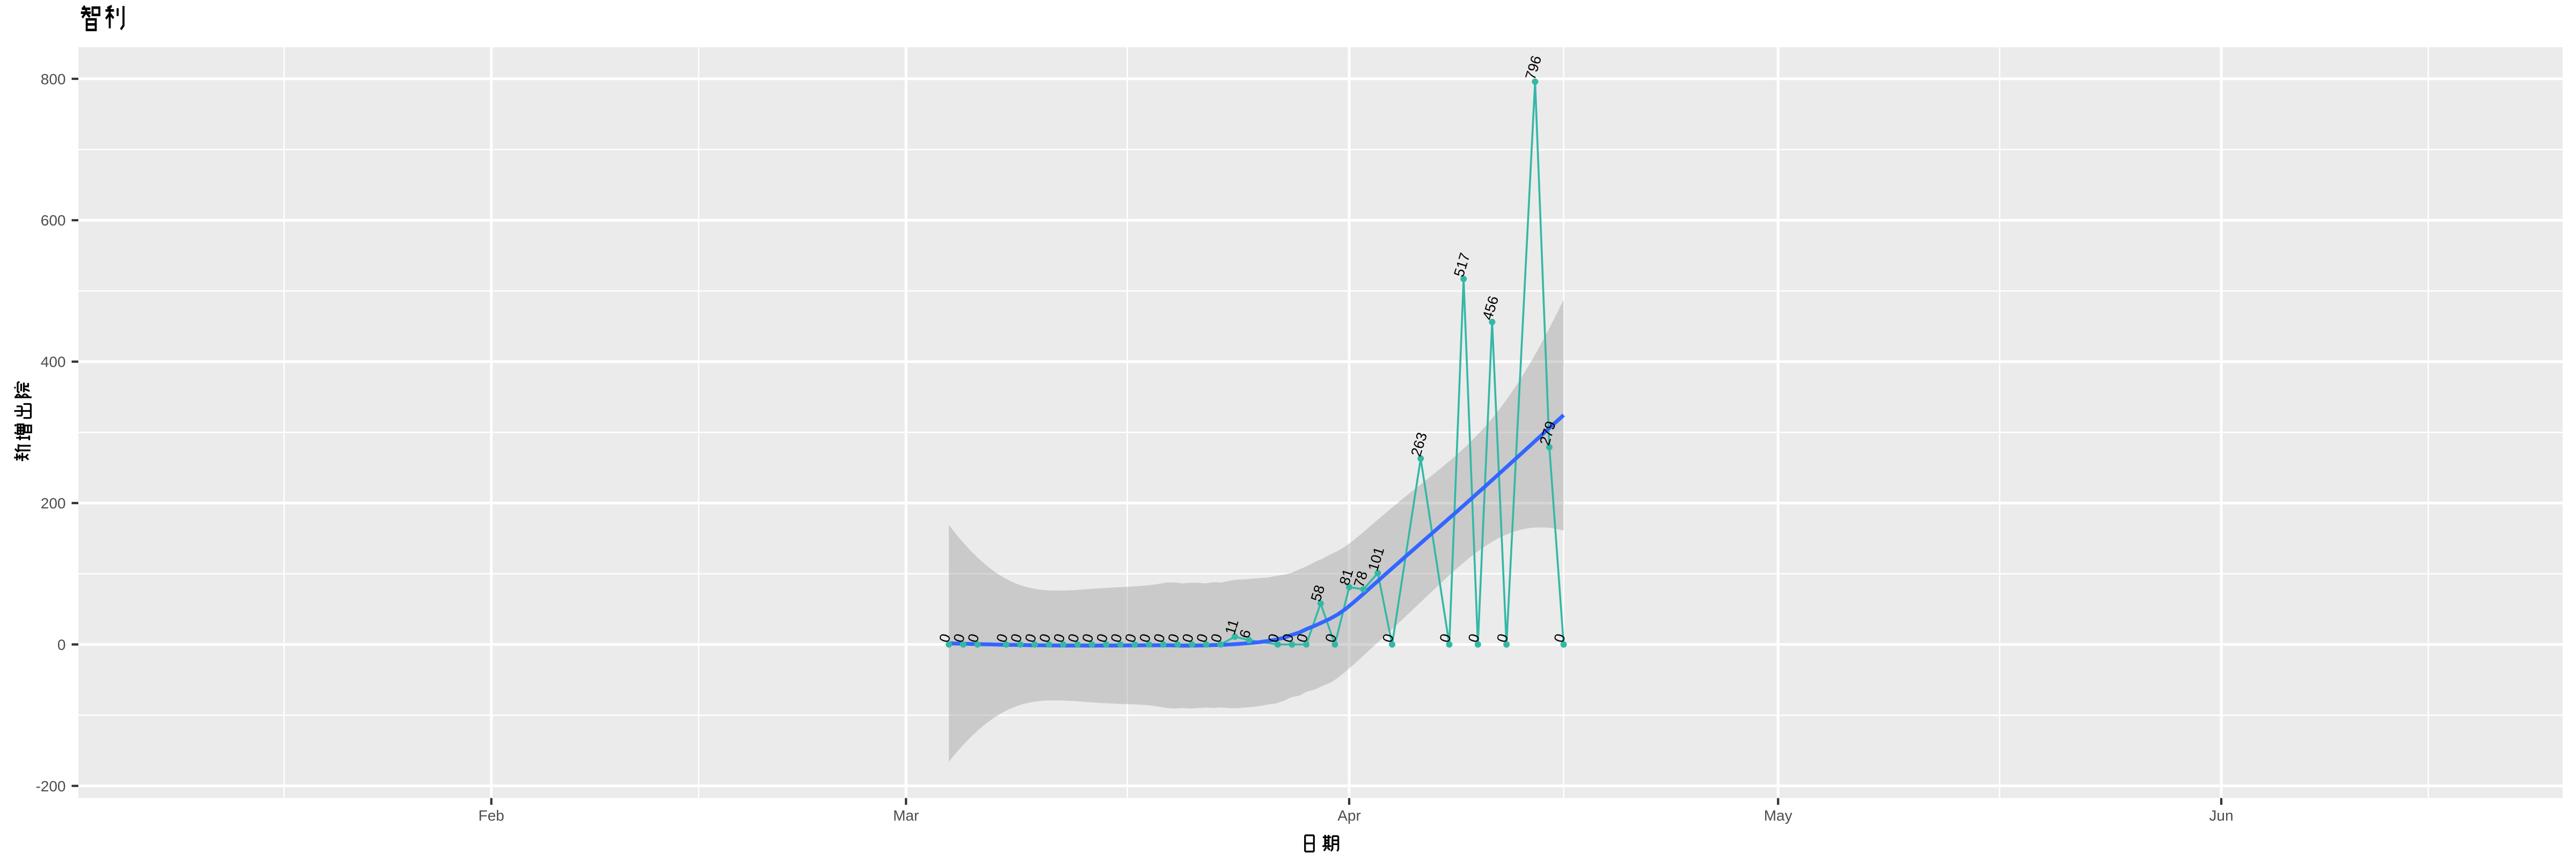 This screenshot has width=2576, height=859. Describe the element at coordinates (1778, 815) in the screenshot. I see `svg-text: May` at that location.